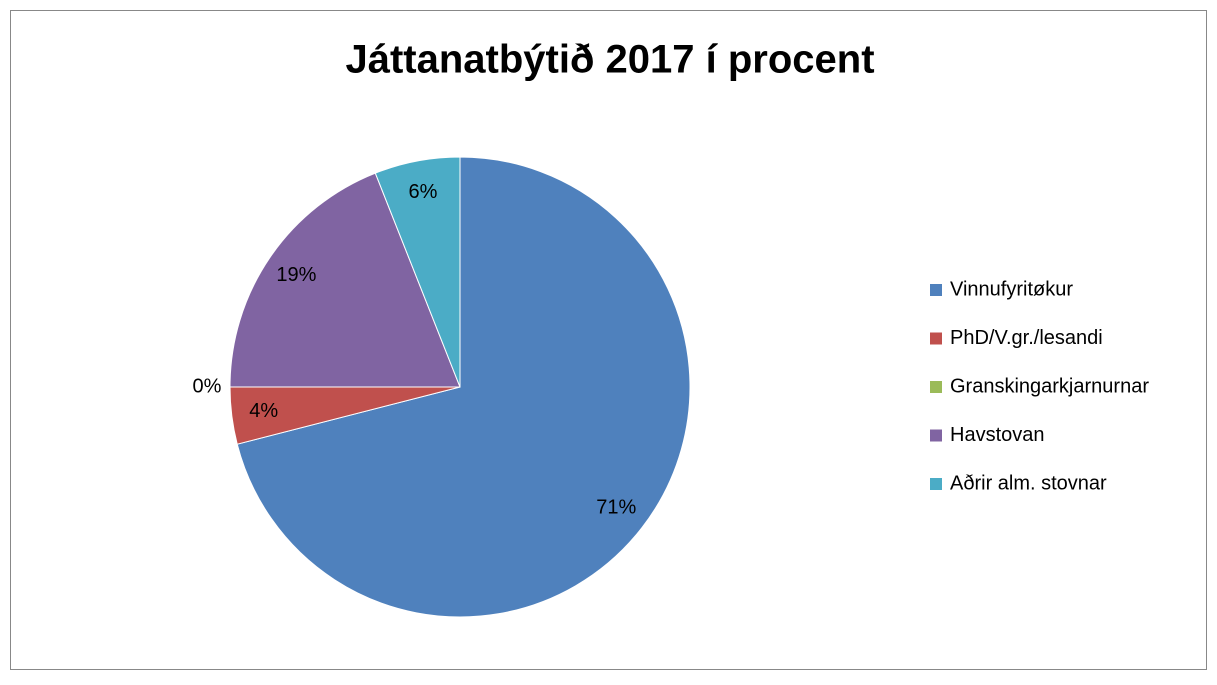 The height and width of the screenshot is (685, 1217). Describe the element at coordinates (1028, 483) in the screenshot. I see `legend-label: Aðrir alm. stovnar` at that location.